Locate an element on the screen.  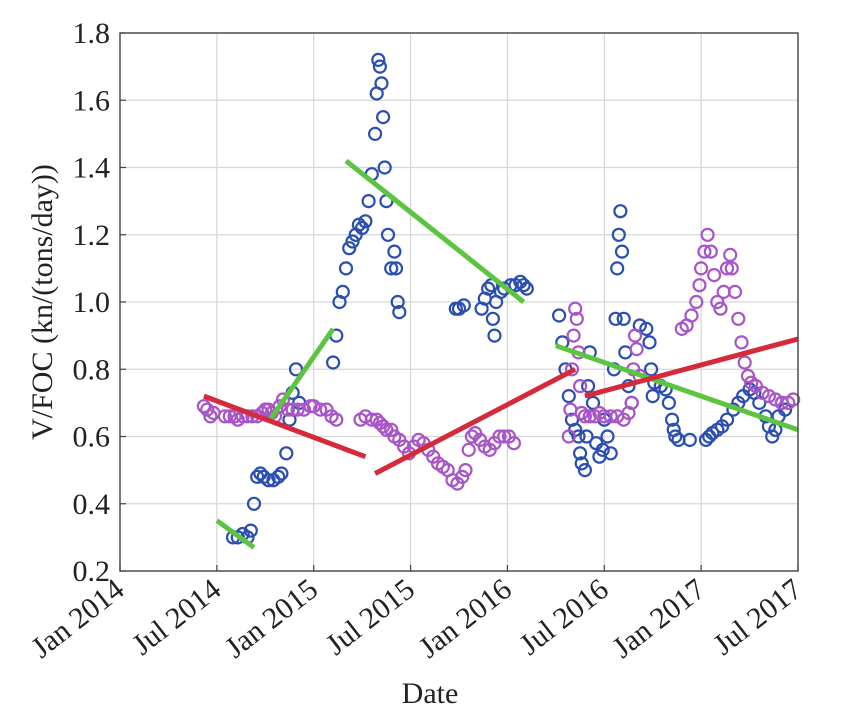
x-axis-label: Date is located at coordinates (430, 693).